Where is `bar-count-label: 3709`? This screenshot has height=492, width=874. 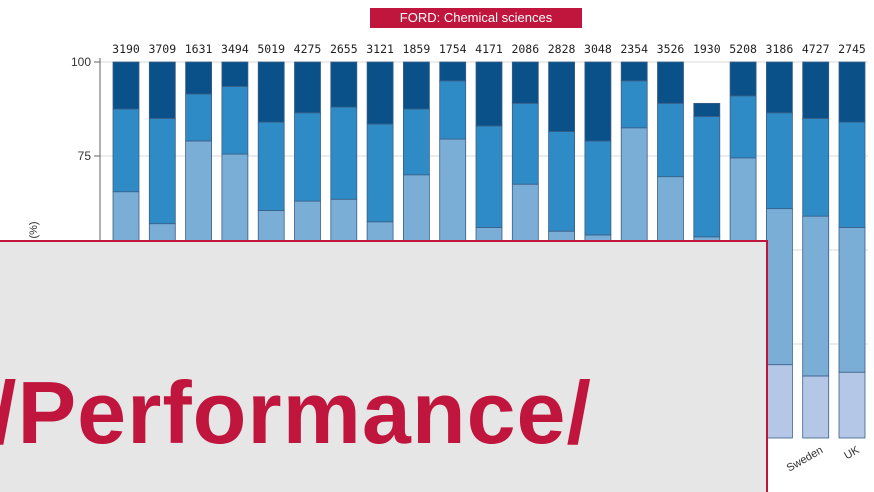 bar-count-label: 3709 is located at coordinates (162, 49).